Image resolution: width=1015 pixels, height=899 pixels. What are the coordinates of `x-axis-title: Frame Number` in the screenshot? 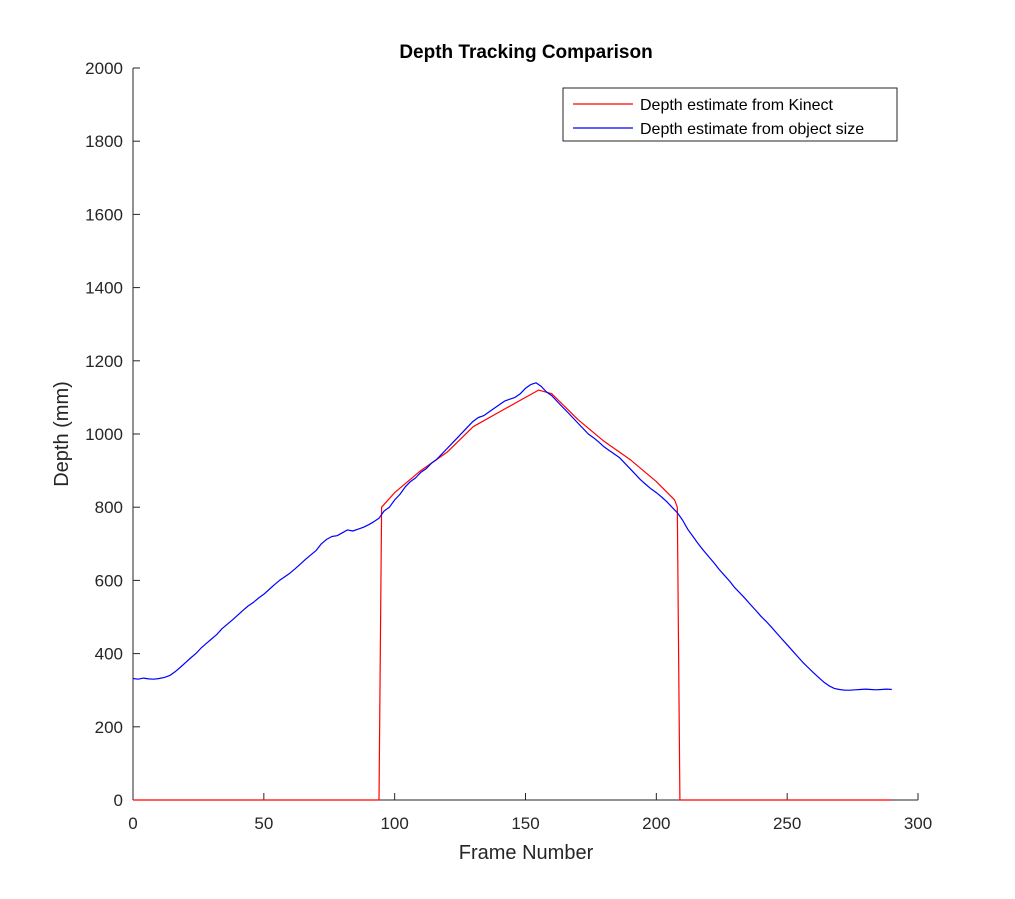 It's located at (526, 853).